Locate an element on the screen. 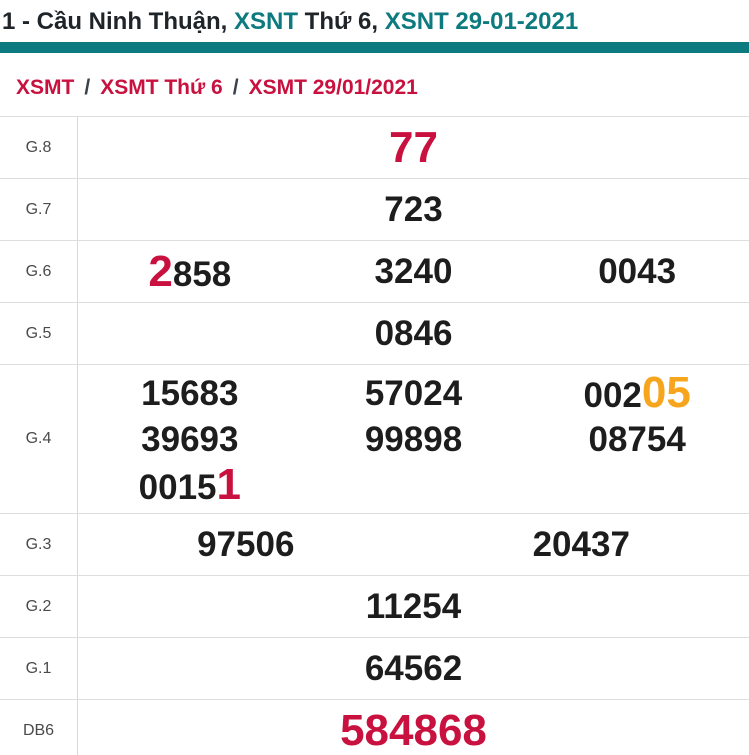  number-segment: 08754 is located at coordinates (637, 439).